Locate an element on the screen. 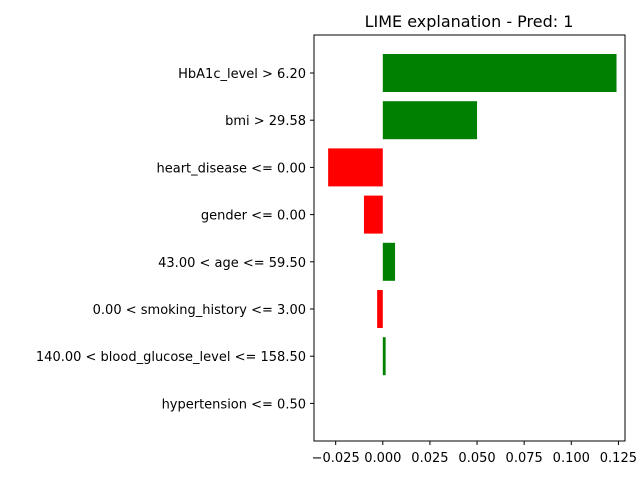 The height and width of the screenshot is (480, 640). x-tick-label: −0.025 is located at coordinates (336, 458).